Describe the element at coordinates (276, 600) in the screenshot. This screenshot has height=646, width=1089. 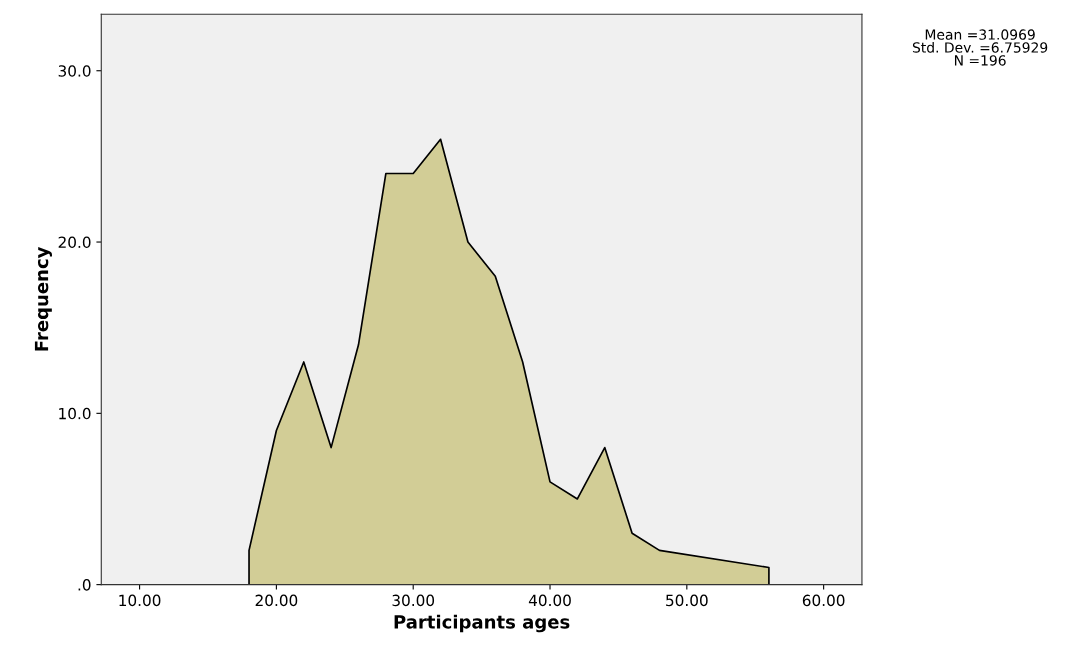
I see `x-tick-label: 20.00` at that location.